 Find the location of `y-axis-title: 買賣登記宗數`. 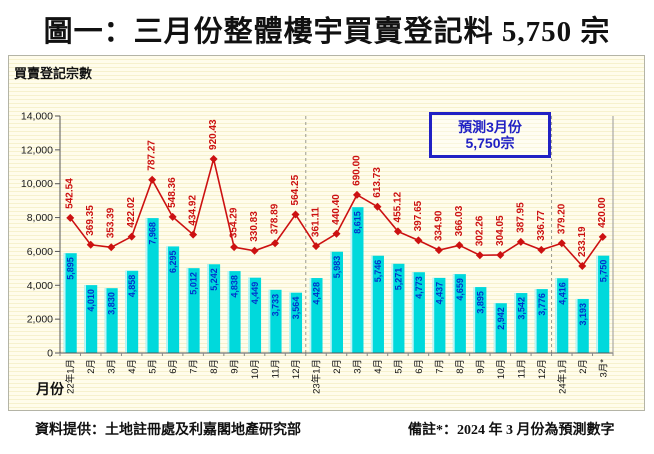

y-axis-title: 買賣登記宗數 is located at coordinates (53, 73).